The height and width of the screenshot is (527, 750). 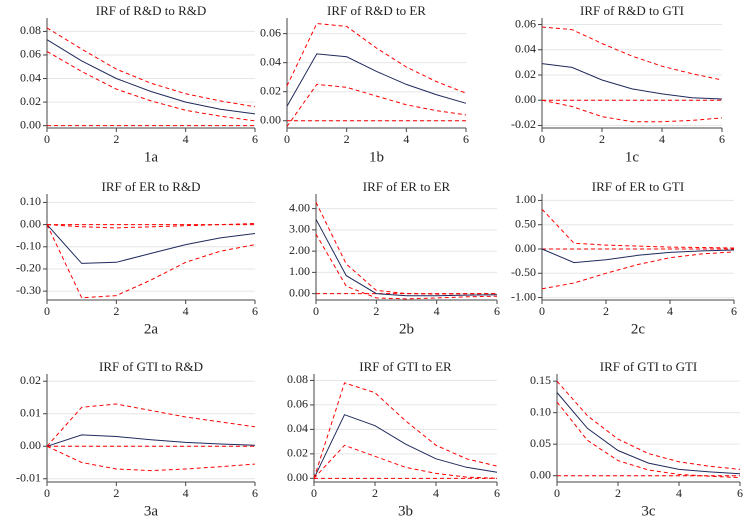 I want to click on chart-title: IRF of ER to GTI, so click(x=638, y=186).